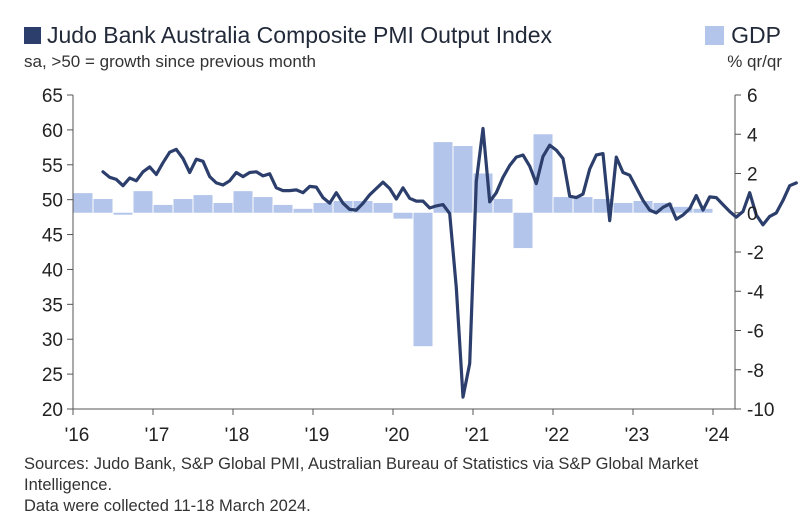 Image resolution: width=801 pixels, height=531 pixels. Describe the element at coordinates (77, 435) in the screenshot. I see `x-tick-label: '16` at that location.